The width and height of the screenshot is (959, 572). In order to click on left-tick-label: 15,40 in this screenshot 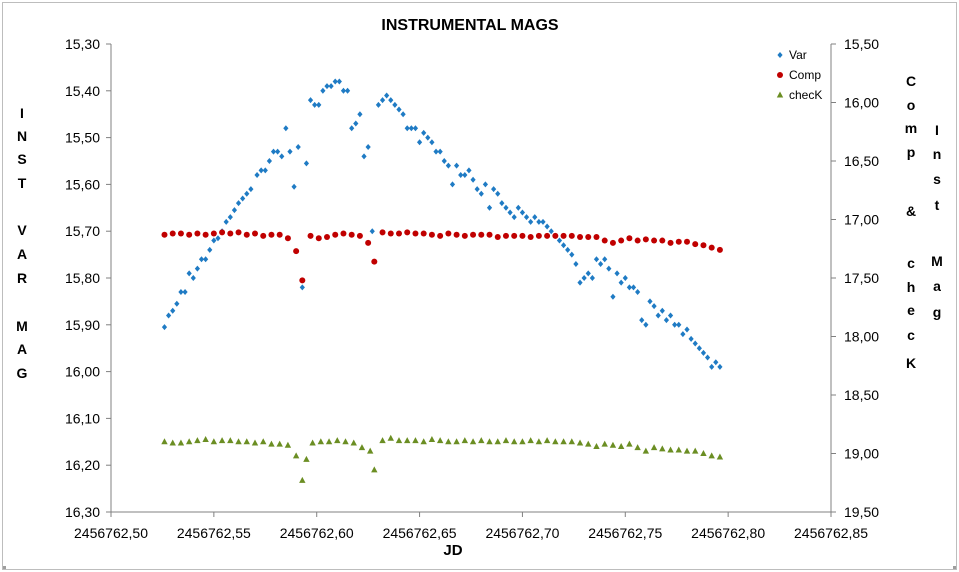, I will do `click(82, 91)`.